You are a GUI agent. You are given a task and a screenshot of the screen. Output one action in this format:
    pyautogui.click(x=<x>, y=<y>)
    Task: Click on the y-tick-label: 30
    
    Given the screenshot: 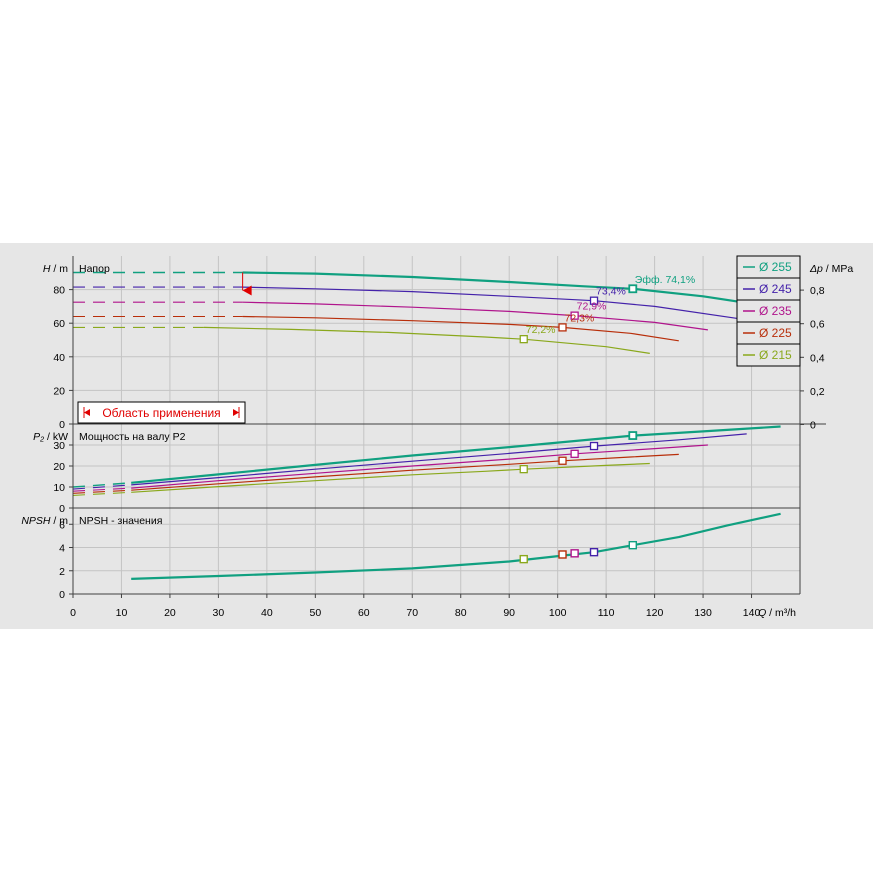 What is the action you would take?
    pyautogui.click(x=59, y=446)
    